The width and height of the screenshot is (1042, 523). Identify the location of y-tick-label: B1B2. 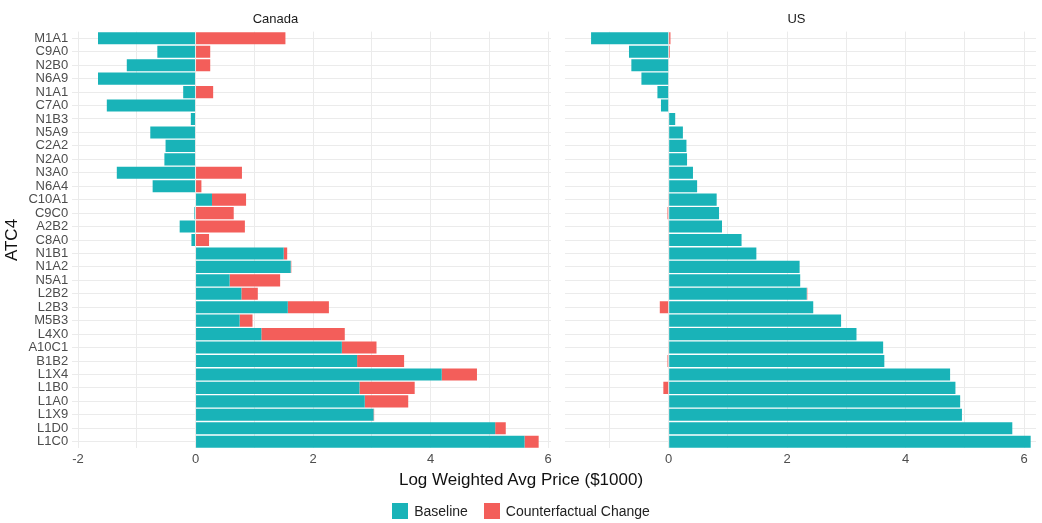
(52, 360).